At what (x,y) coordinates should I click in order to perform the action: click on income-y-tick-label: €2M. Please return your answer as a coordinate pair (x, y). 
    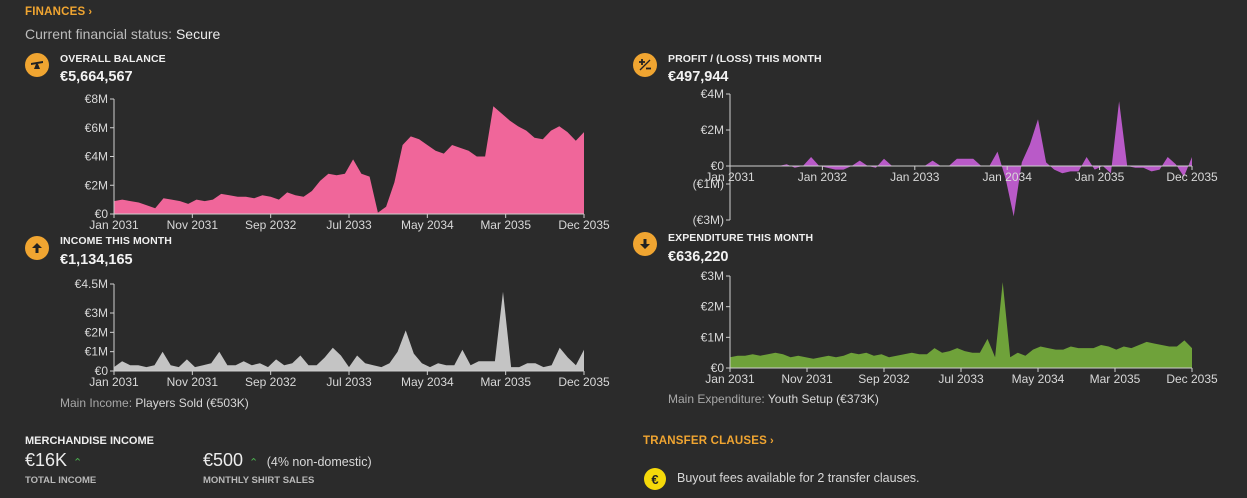
    Looking at the image, I should click on (96, 332).